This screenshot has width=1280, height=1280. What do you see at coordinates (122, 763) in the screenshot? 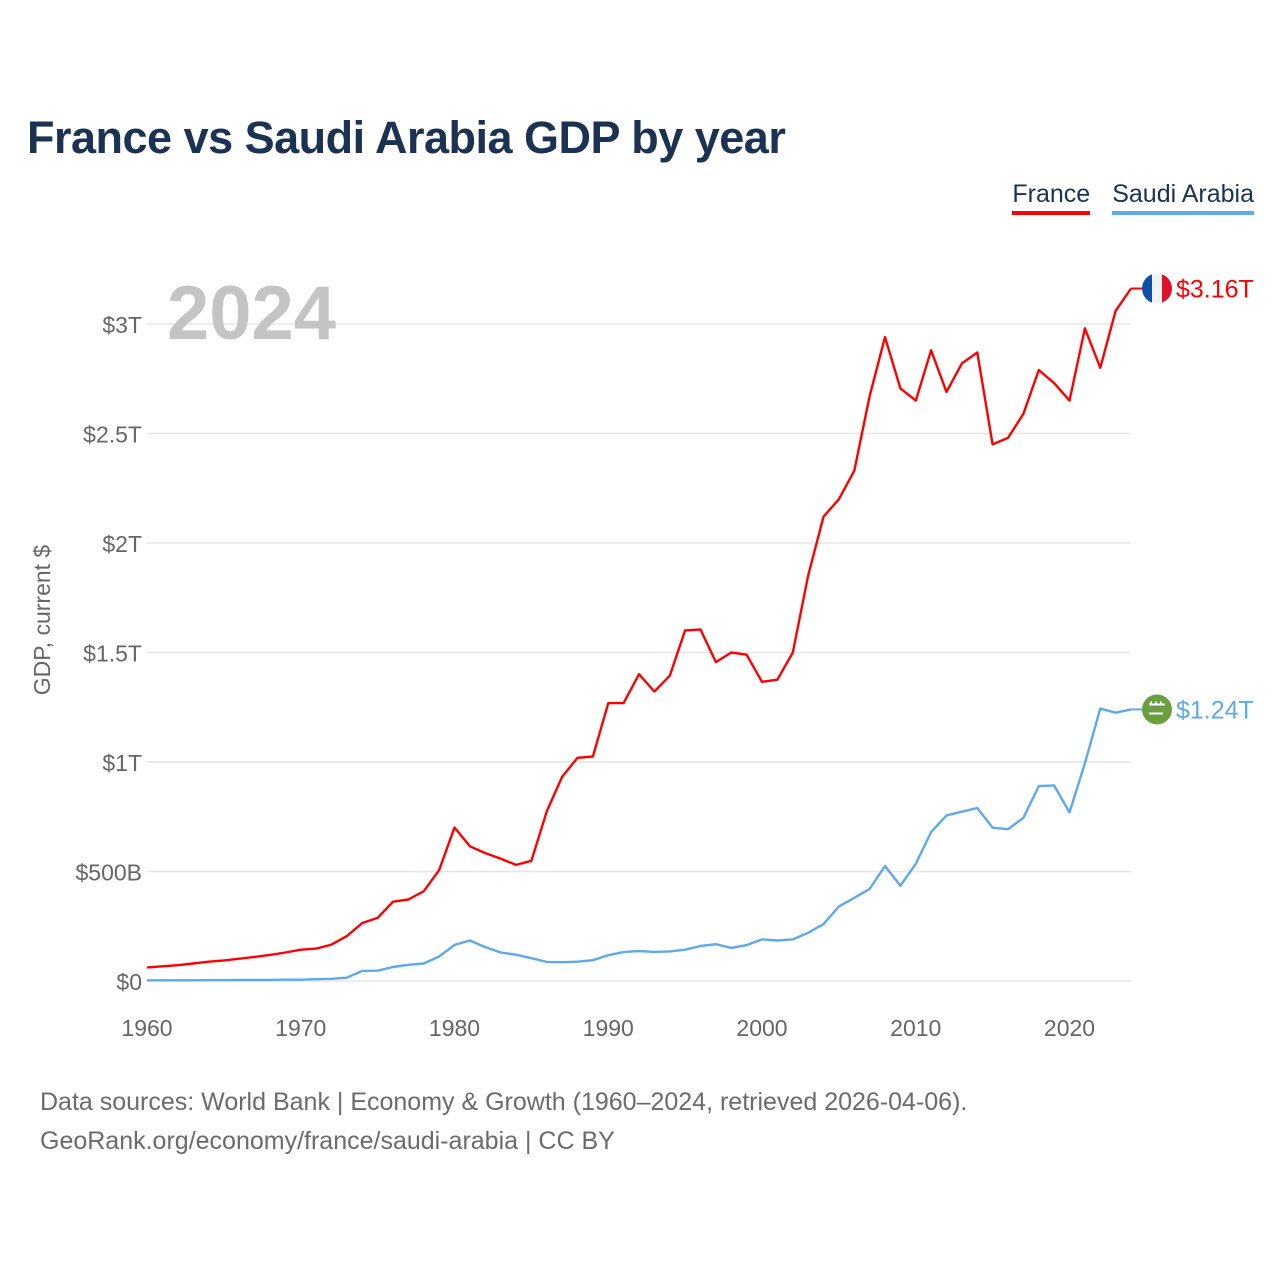
I see `y-tick-label: $1T` at bounding box center [122, 763].